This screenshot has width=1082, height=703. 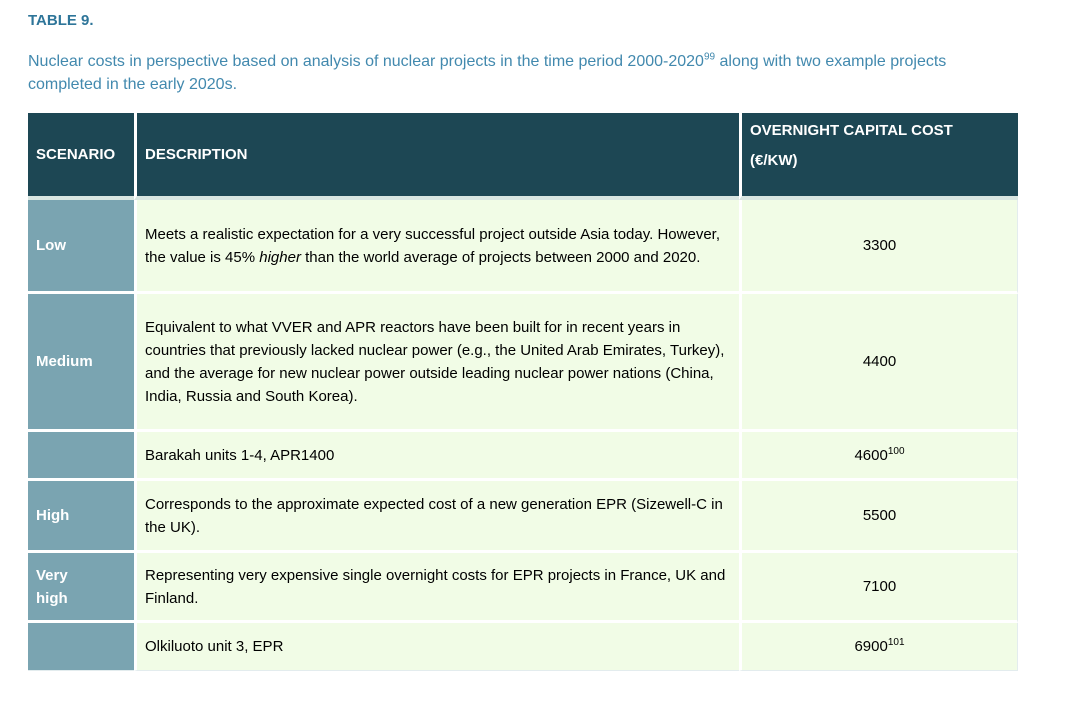 I want to click on table-label: TABLE 9., so click(x=61, y=20).